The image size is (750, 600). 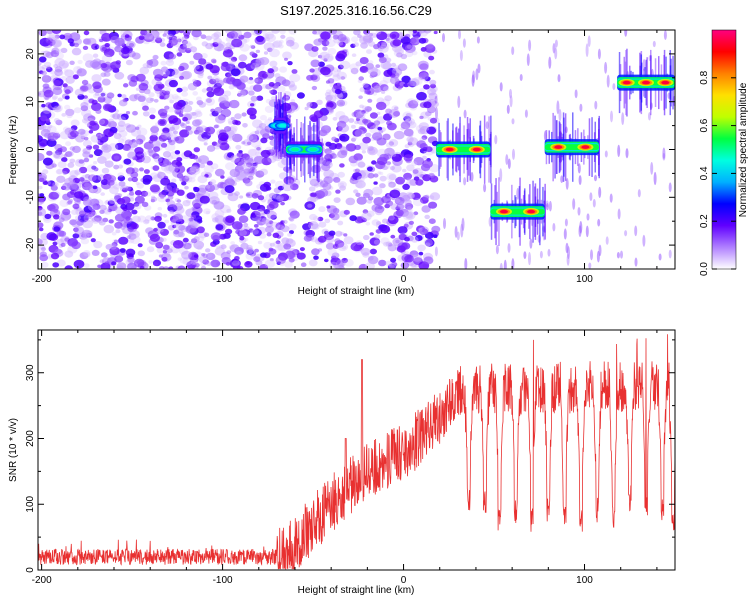 What do you see at coordinates (665, 82) in the screenshot?
I see `spectrogram-peak-cell` at bounding box center [665, 82].